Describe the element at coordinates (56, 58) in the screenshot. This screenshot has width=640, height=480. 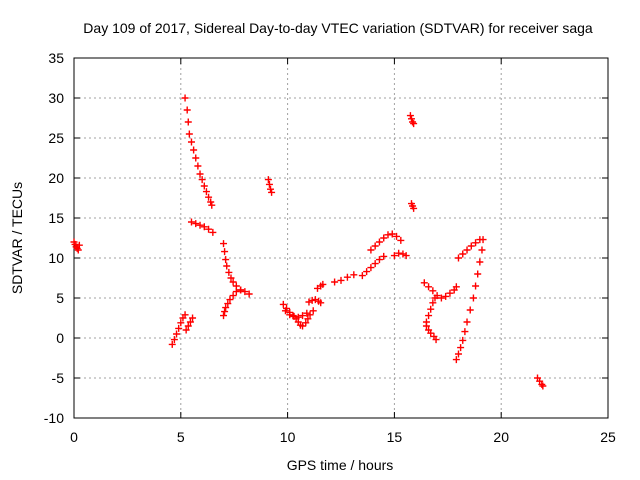
I see `y-tick-label: 35` at that location.